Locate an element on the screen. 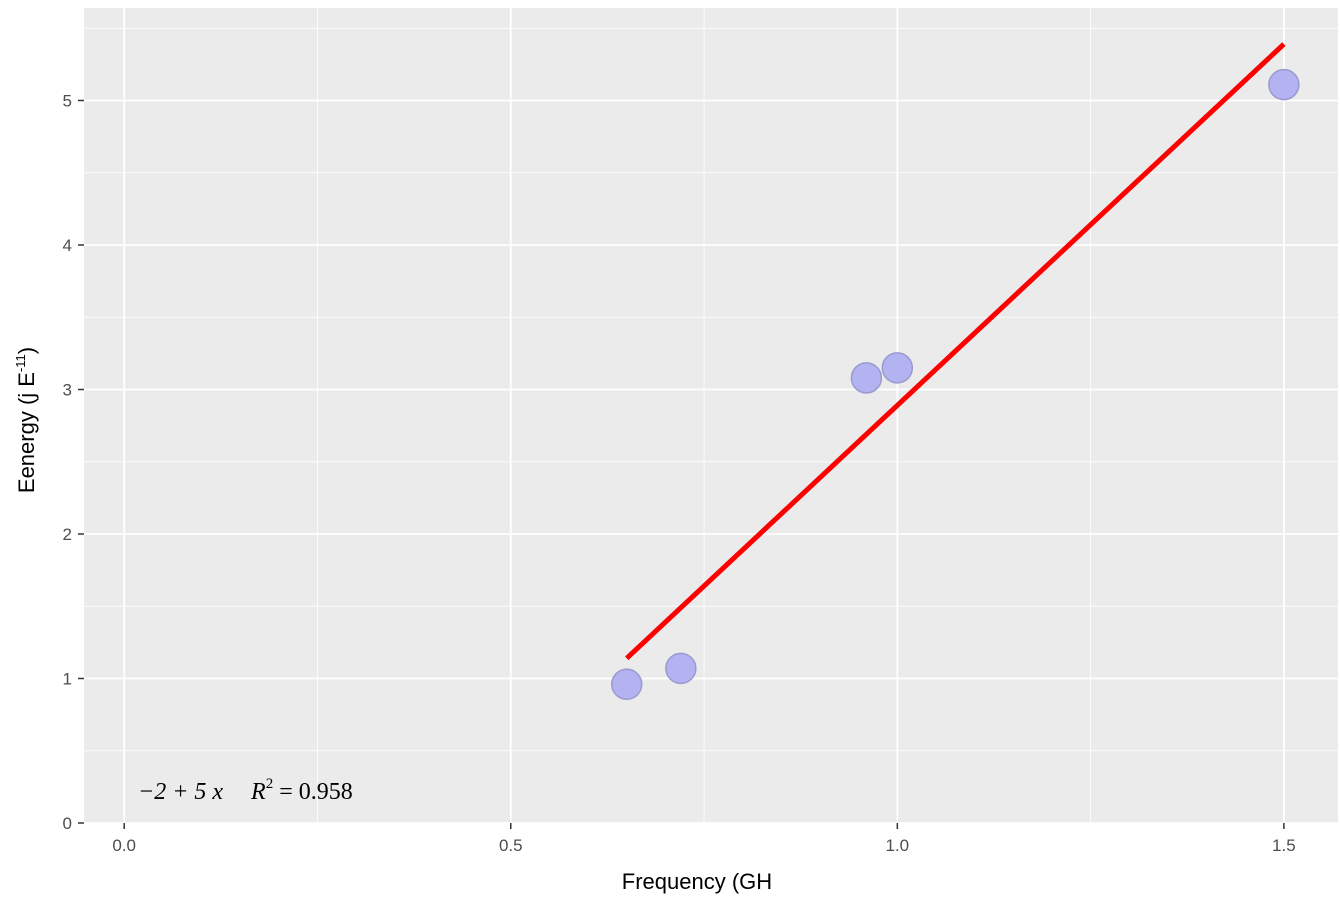 This screenshot has width=1340, height=903. y-tick-label: 5 is located at coordinates (67, 100).